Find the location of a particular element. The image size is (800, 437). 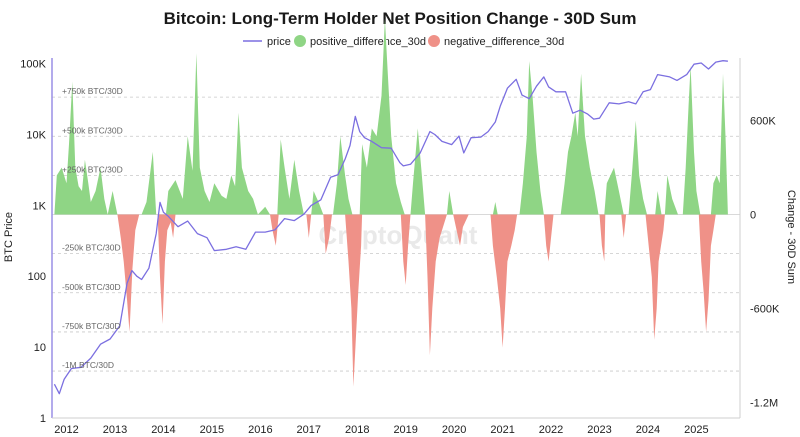

x-tick-label: 2018 is located at coordinates (357, 430).